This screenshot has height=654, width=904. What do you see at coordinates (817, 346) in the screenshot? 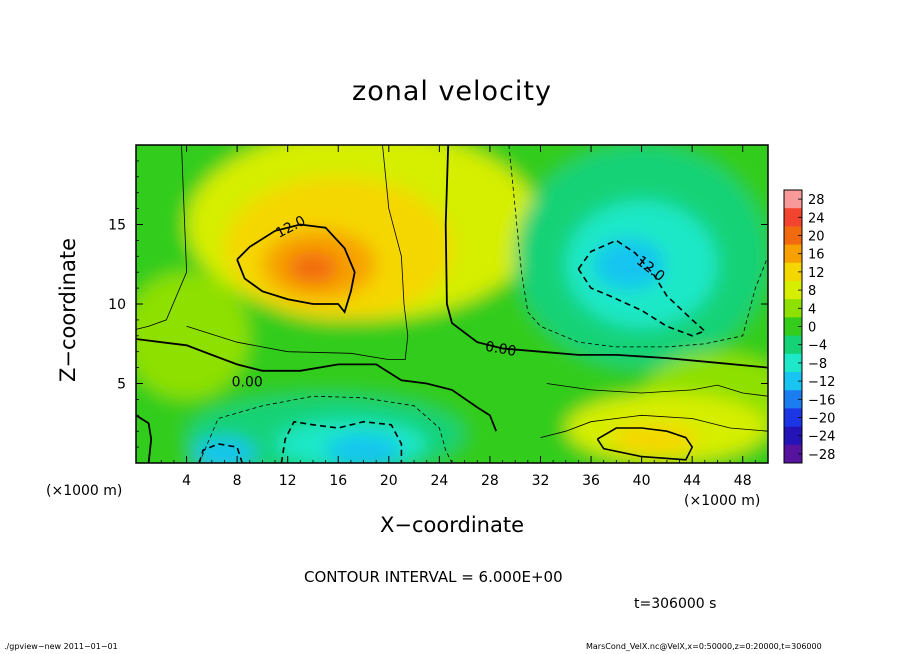
I see `colorbar-label: −4` at bounding box center [817, 346].